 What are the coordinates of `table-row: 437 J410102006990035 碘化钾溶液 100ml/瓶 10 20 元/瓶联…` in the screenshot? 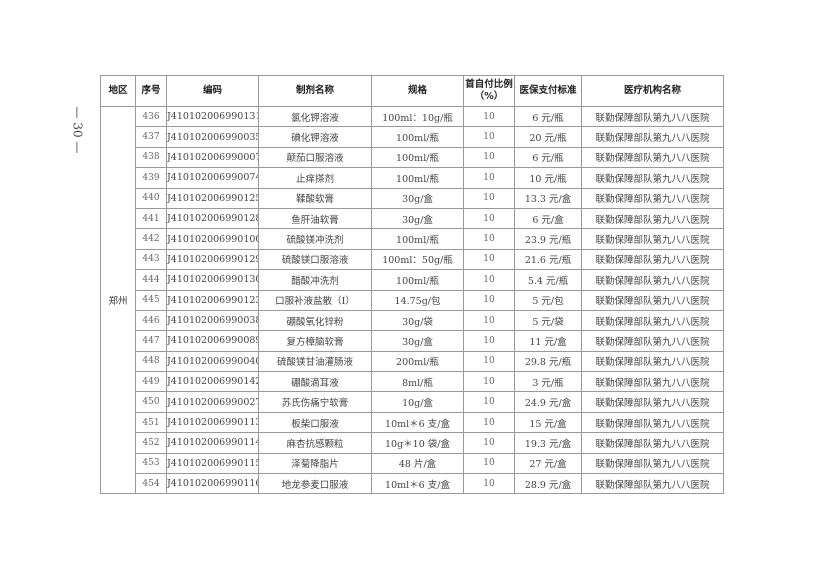 It's located at (412, 137).